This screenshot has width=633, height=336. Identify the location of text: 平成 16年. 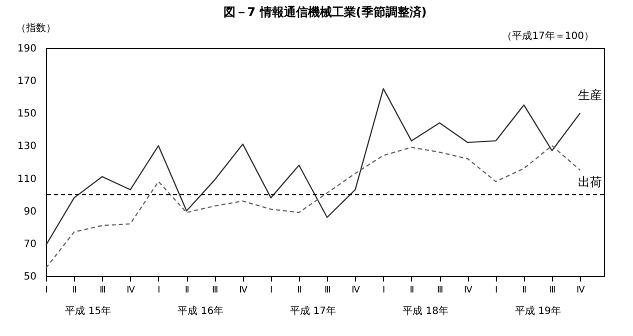
(201, 311).